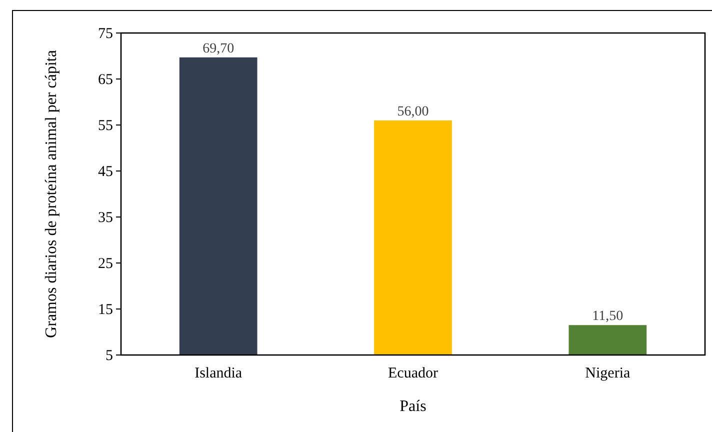 This screenshot has width=712, height=432. Describe the element at coordinates (608, 316) in the screenshot. I see `data-label: 11,50` at that location.